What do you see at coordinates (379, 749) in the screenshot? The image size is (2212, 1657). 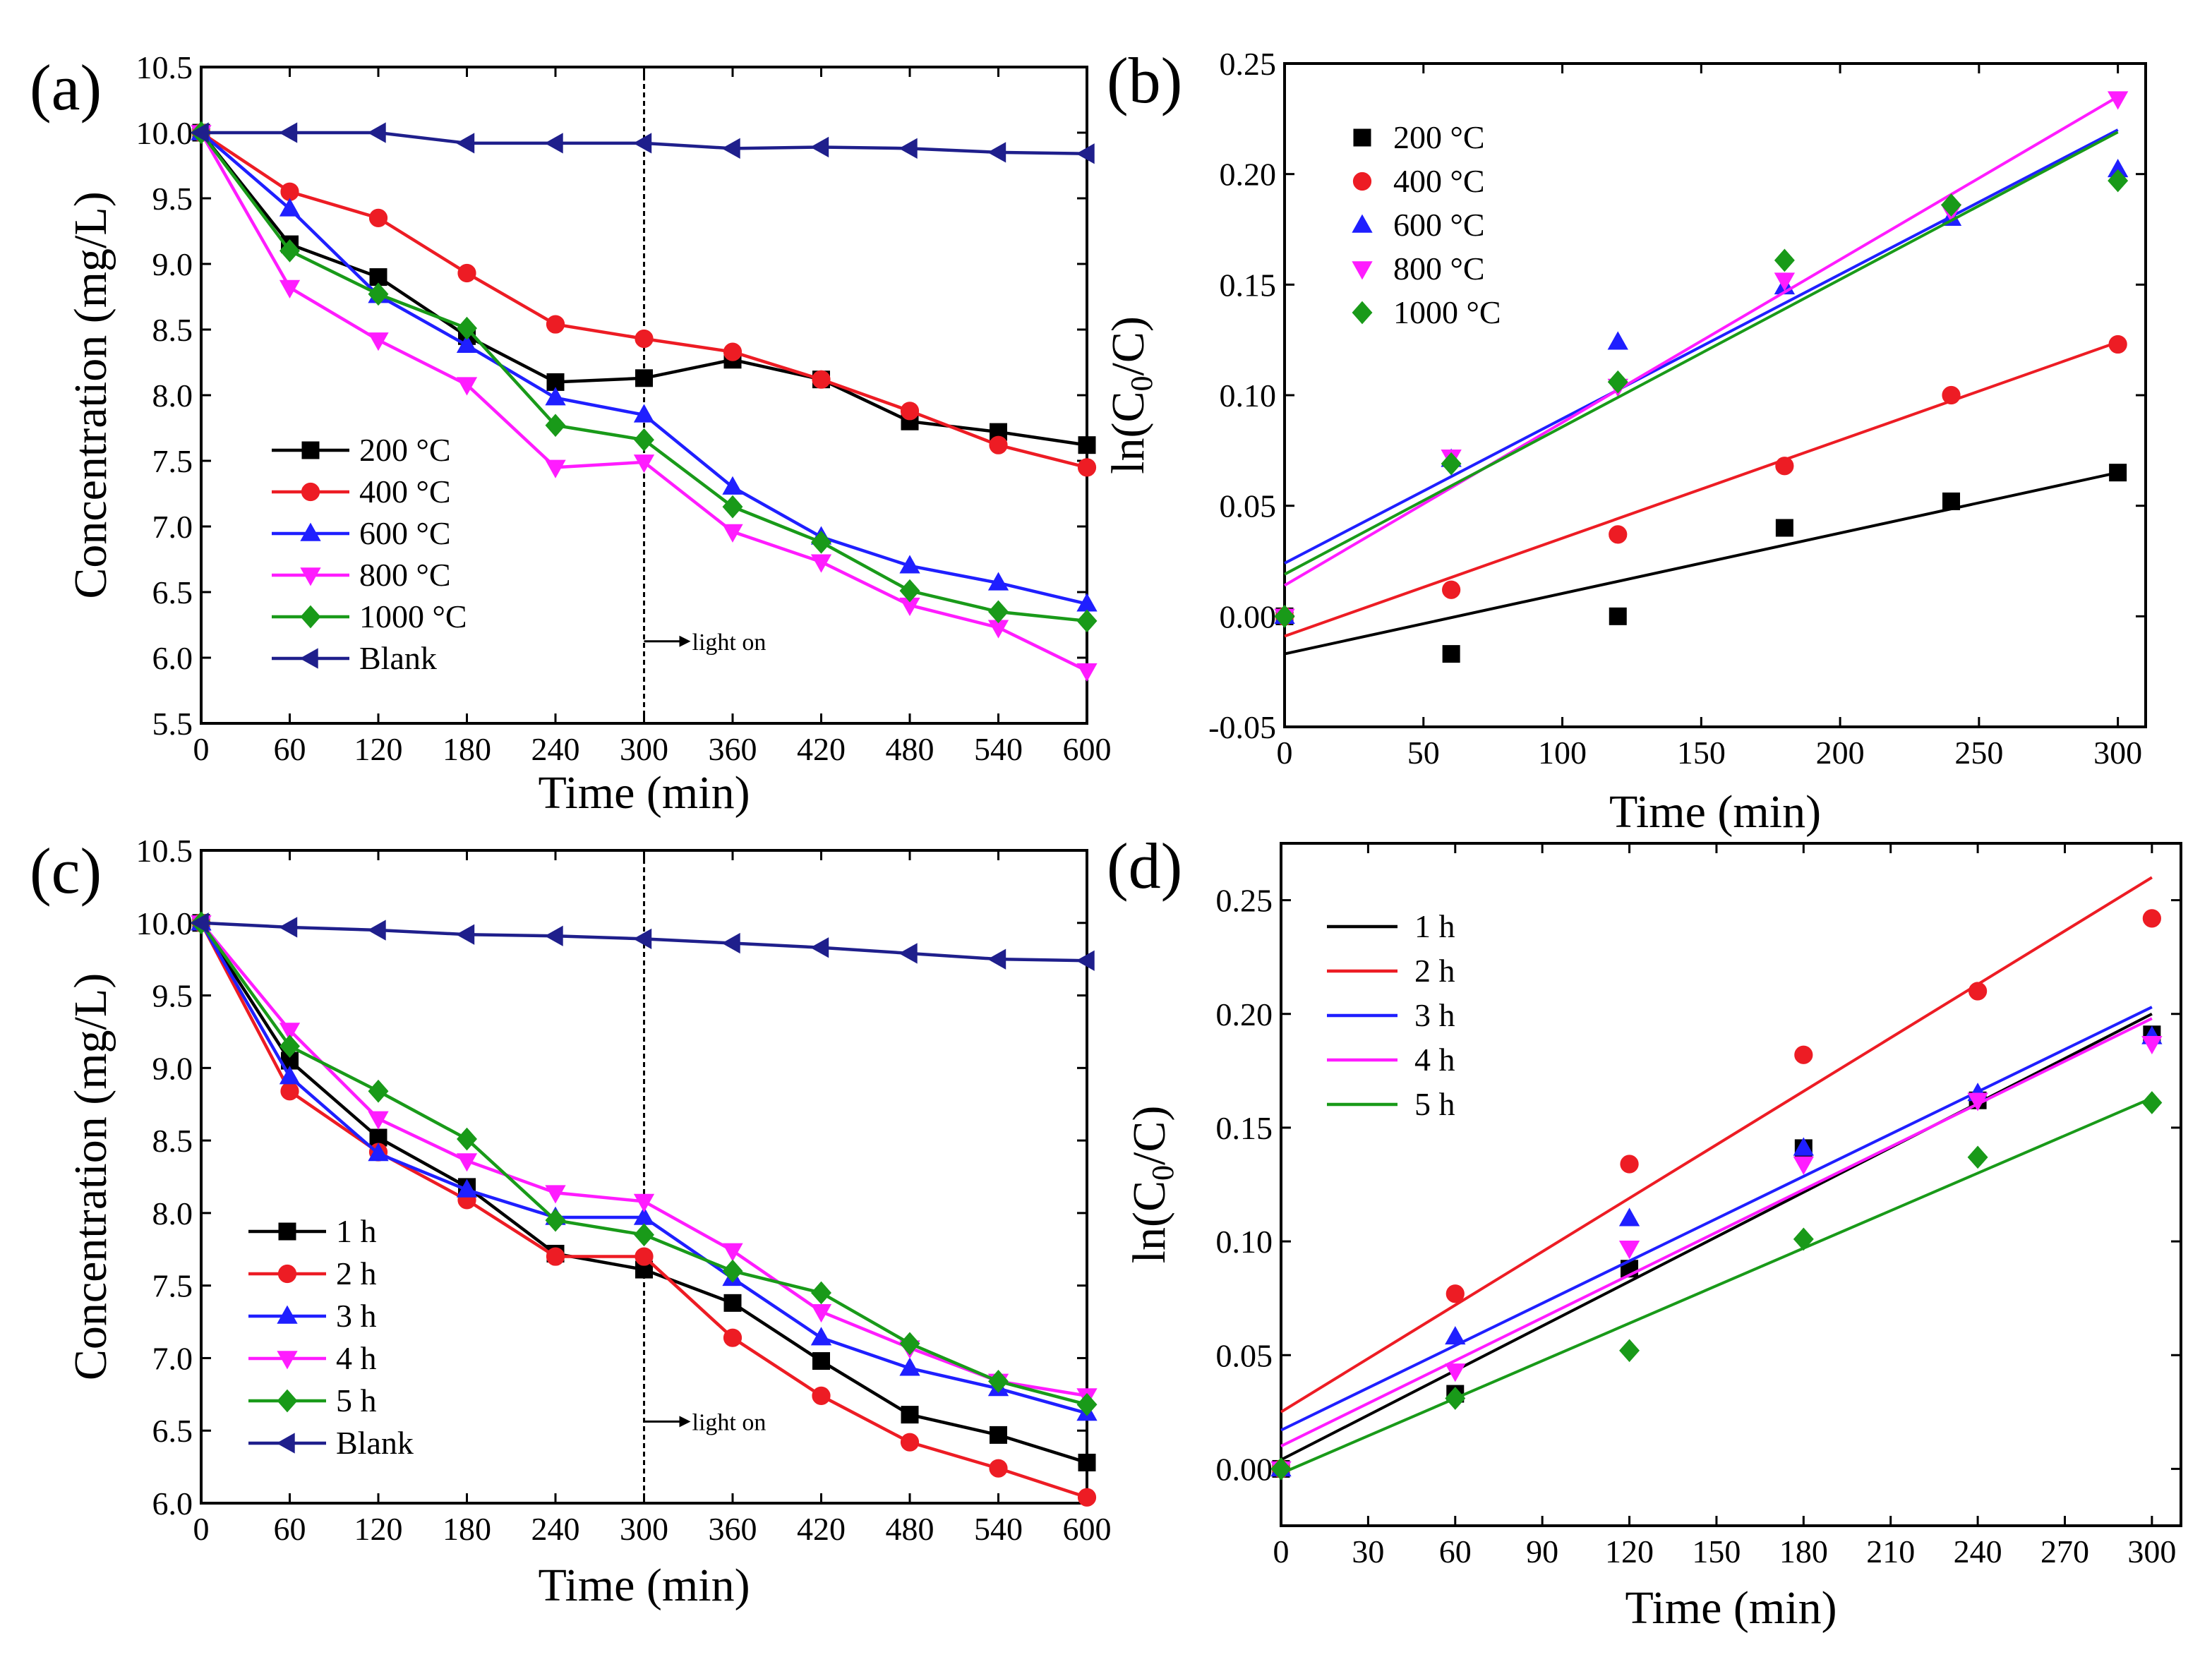 I see `x-tick-label: 120` at bounding box center [379, 749].